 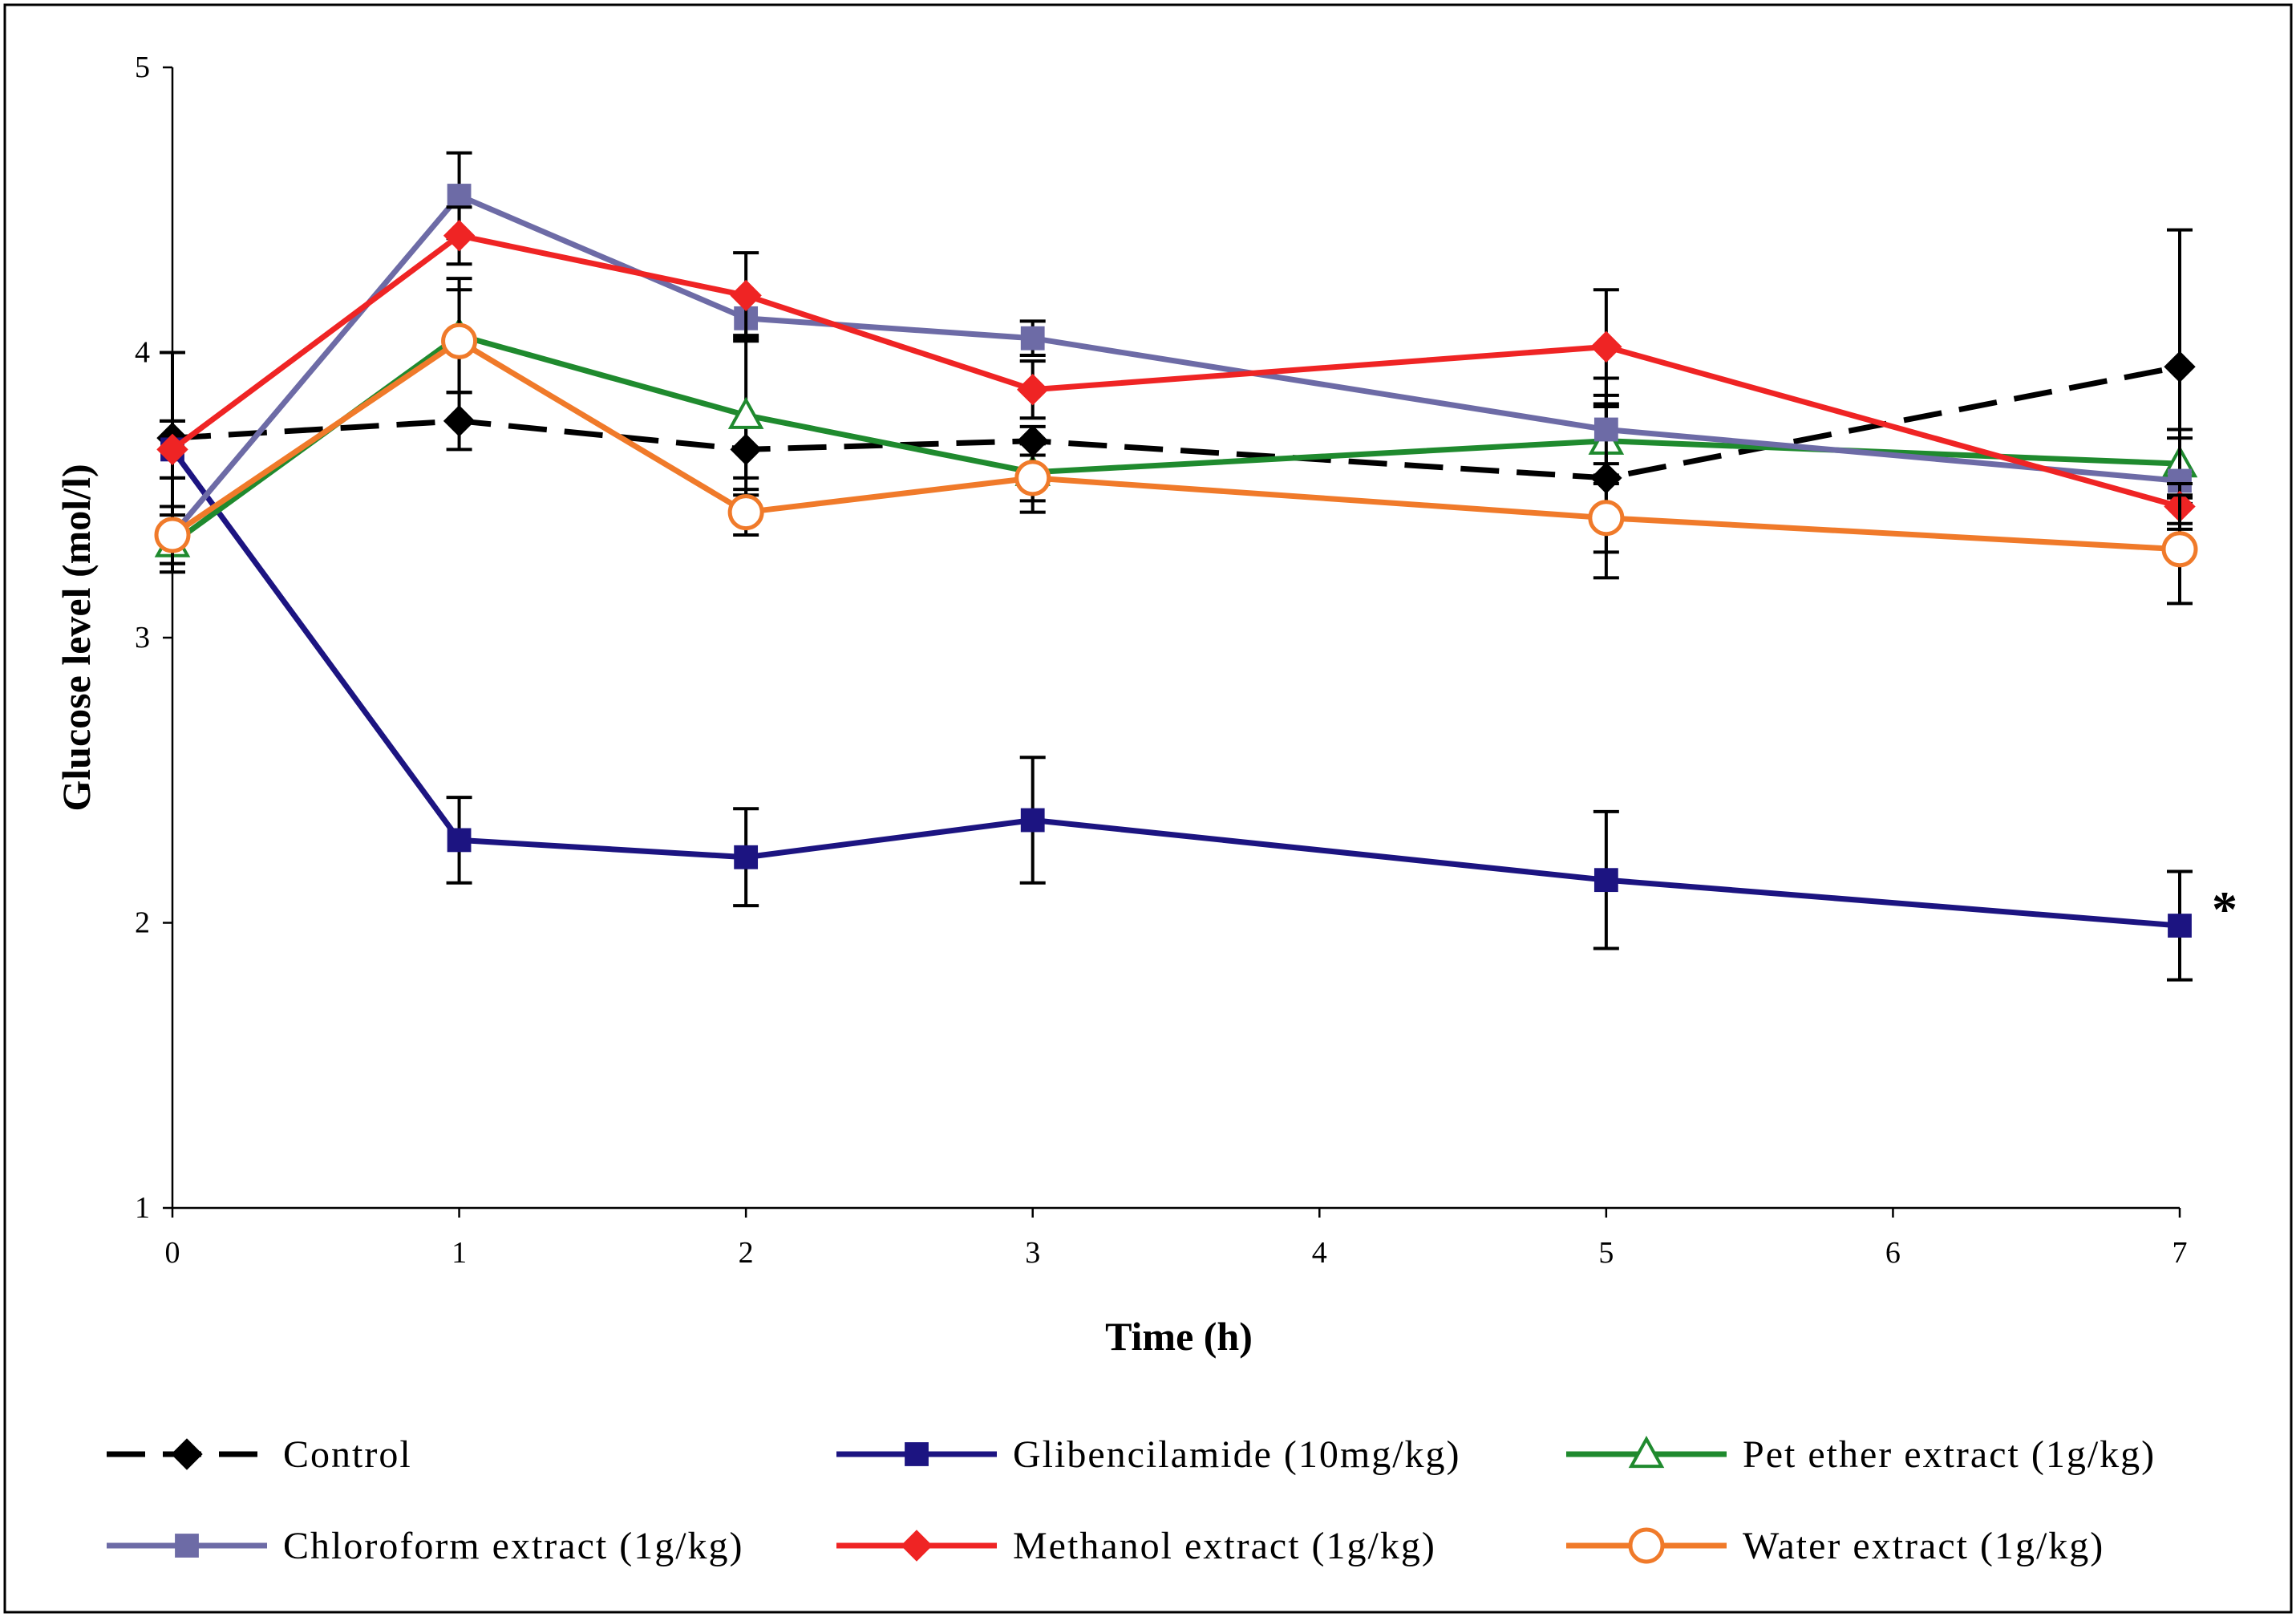 What do you see at coordinates (260, 1454) in the screenshot?
I see `legend-item: Control` at bounding box center [260, 1454].